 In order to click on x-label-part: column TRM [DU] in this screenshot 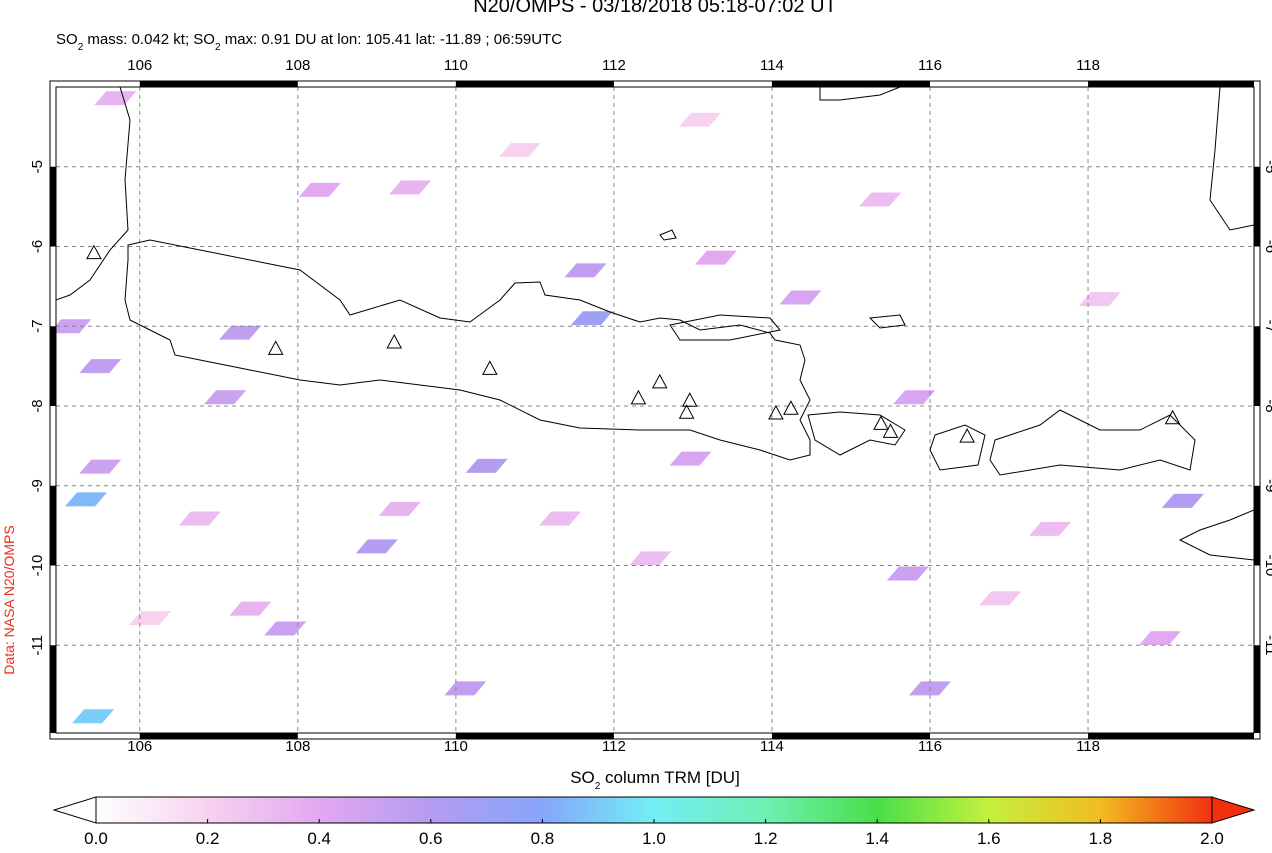, I will do `click(670, 777)`.